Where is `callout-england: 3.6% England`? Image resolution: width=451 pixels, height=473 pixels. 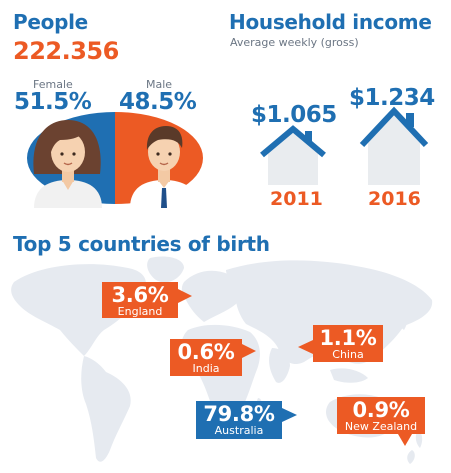 callout-england: 3.6% England is located at coordinates (140, 300).